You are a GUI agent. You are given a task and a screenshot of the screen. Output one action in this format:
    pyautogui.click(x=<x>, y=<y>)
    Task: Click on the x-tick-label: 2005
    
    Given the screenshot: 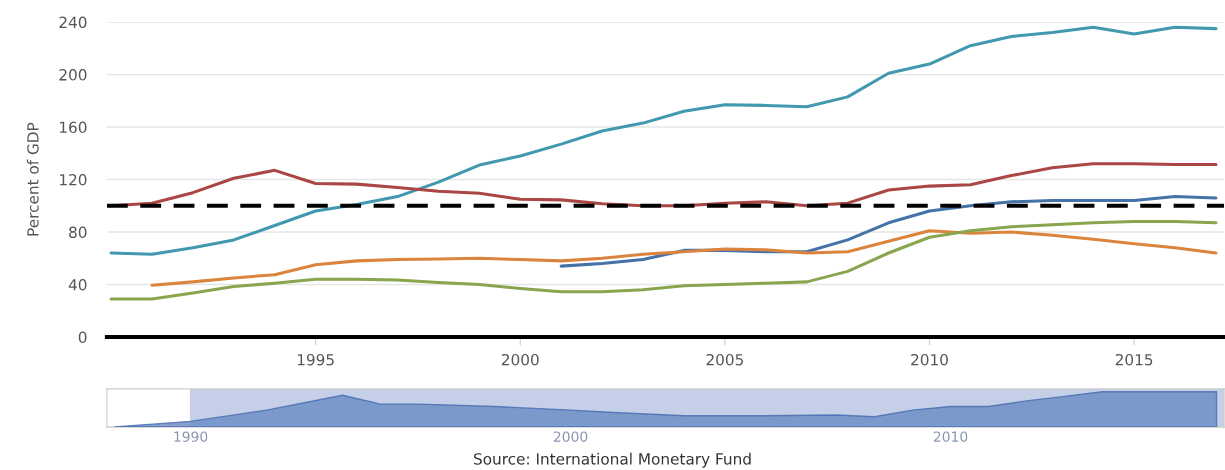 What is the action you would take?
    pyautogui.click(x=724, y=359)
    